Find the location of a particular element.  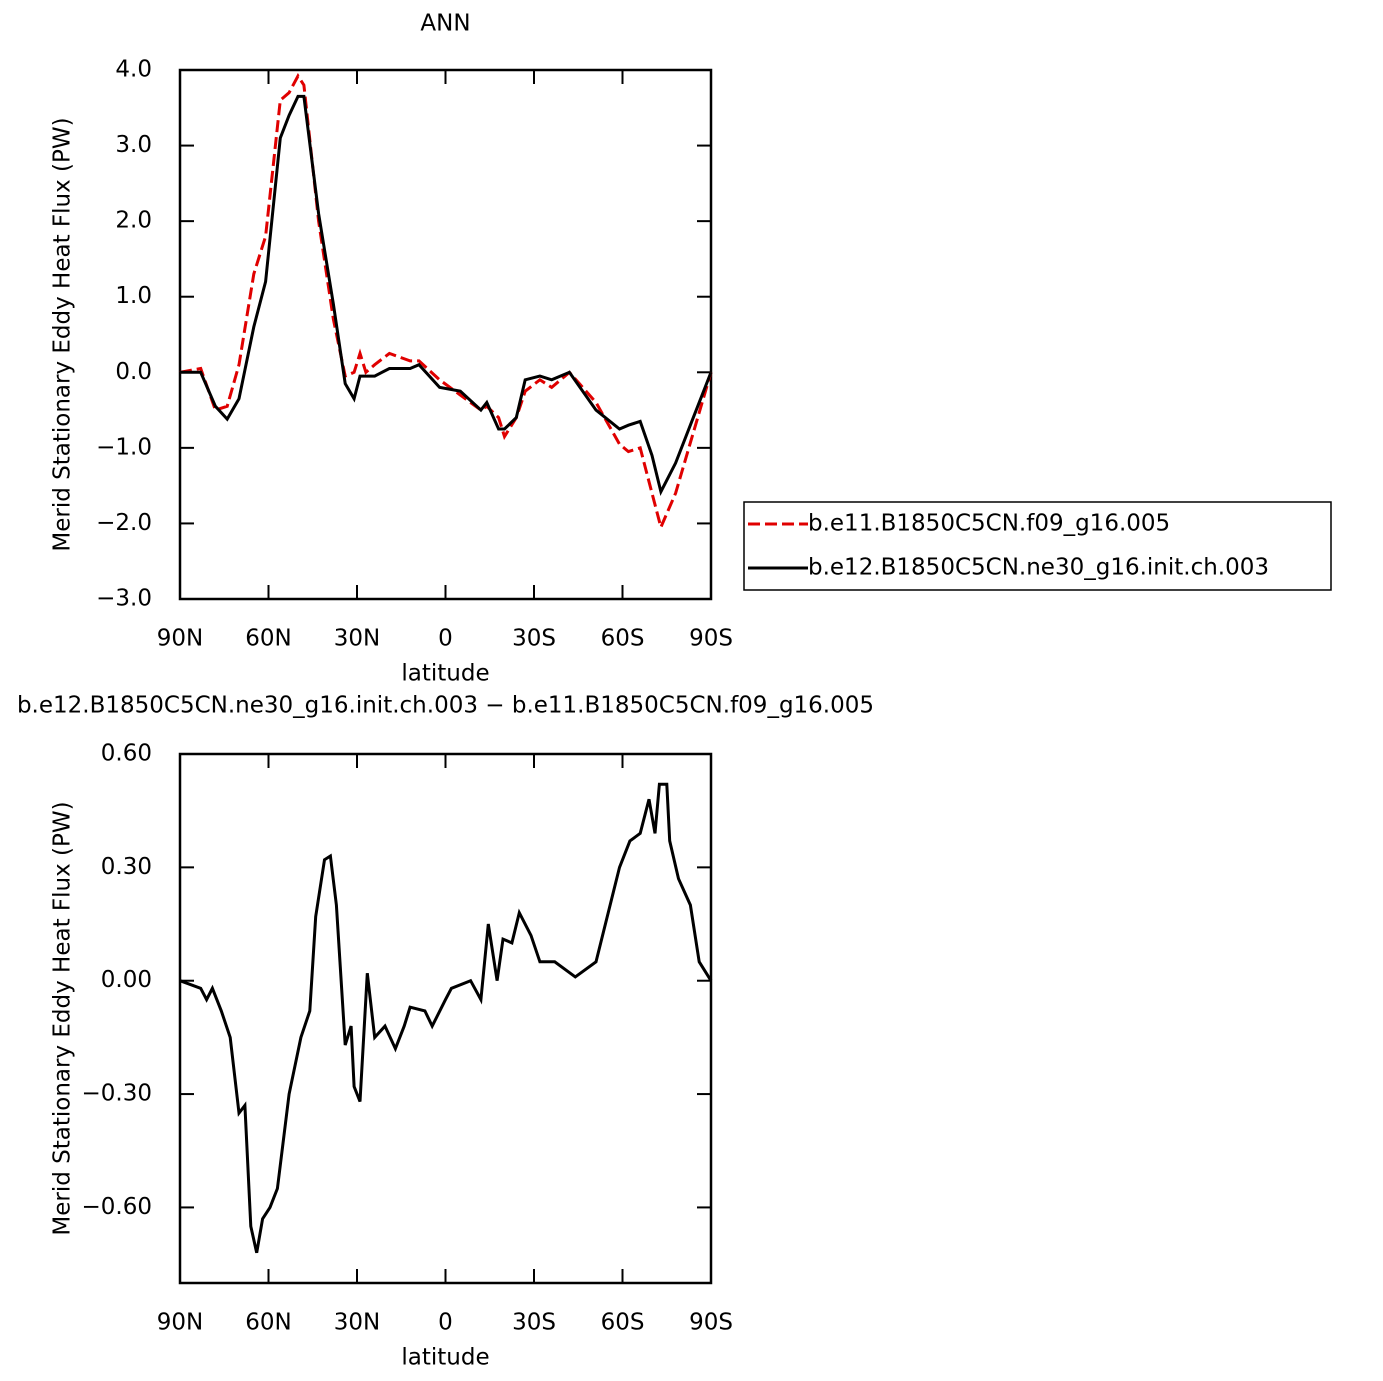

y-tick-label: 4.0 is located at coordinates (133, 70).